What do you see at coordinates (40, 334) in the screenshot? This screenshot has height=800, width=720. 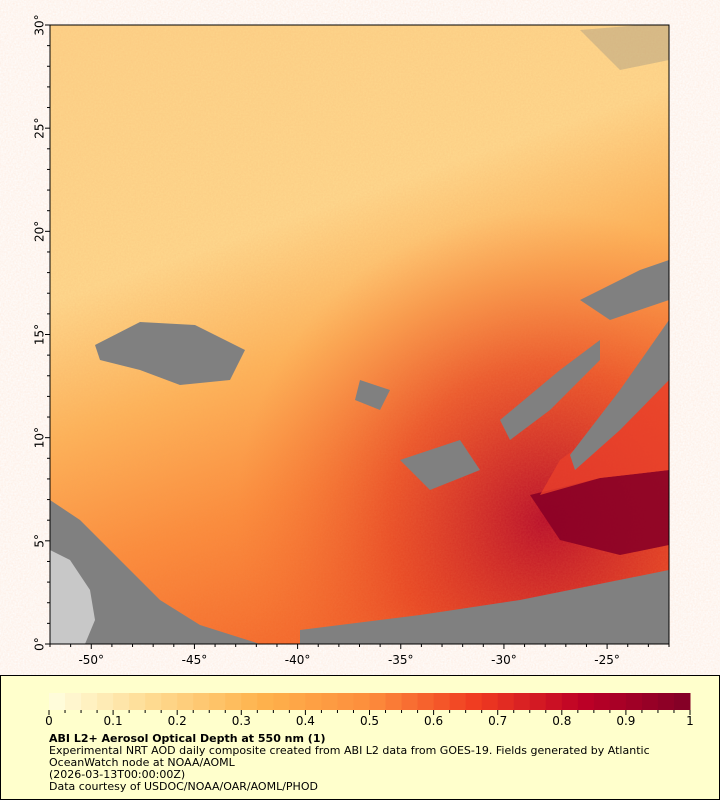 I see `lat-tick-label: 15°` at bounding box center [40, 334].